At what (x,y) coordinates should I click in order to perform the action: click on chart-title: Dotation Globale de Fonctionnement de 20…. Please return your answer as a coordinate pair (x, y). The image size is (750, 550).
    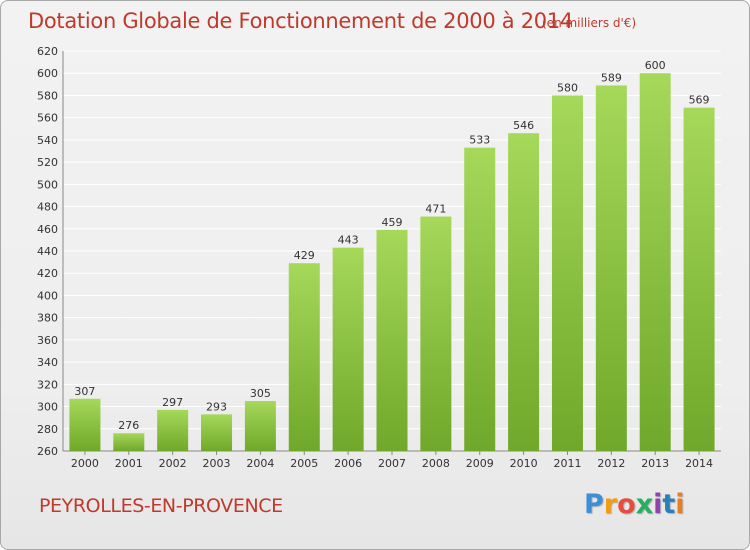
    Looking at the image, I should click on (300, 21).